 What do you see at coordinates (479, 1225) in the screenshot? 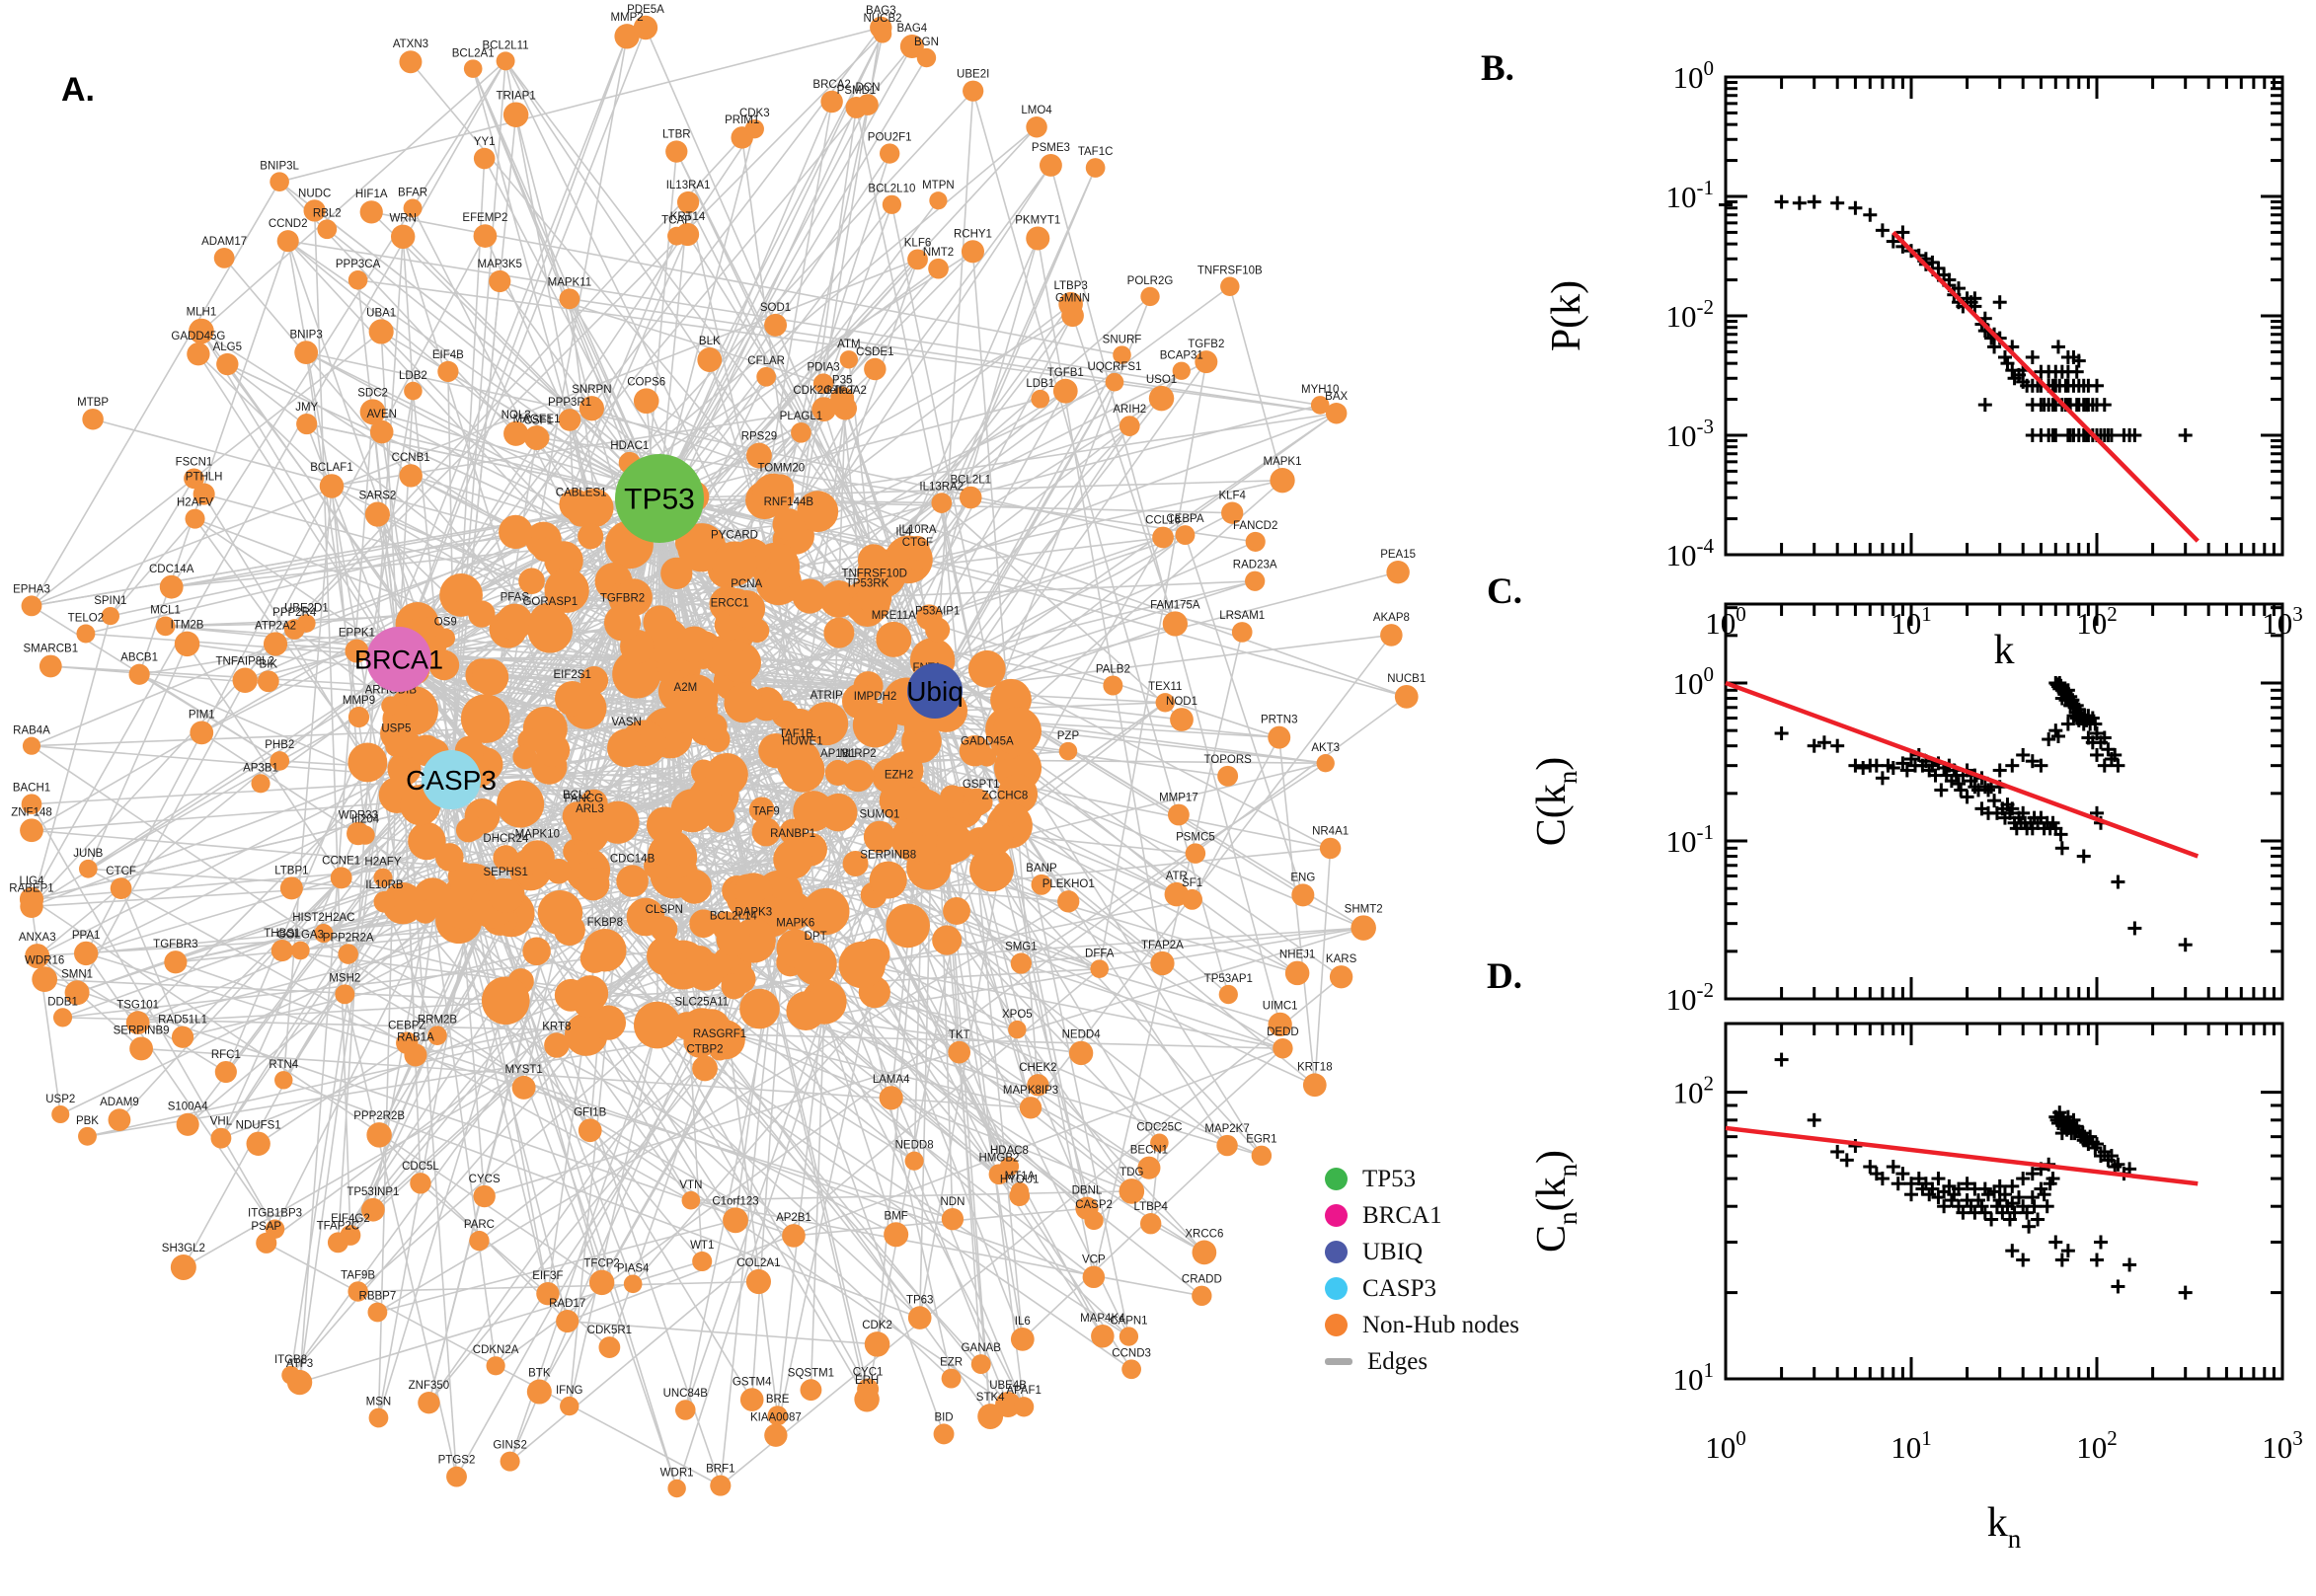
I see `network-node-label: PARC` at bounding box center [479, 1225].